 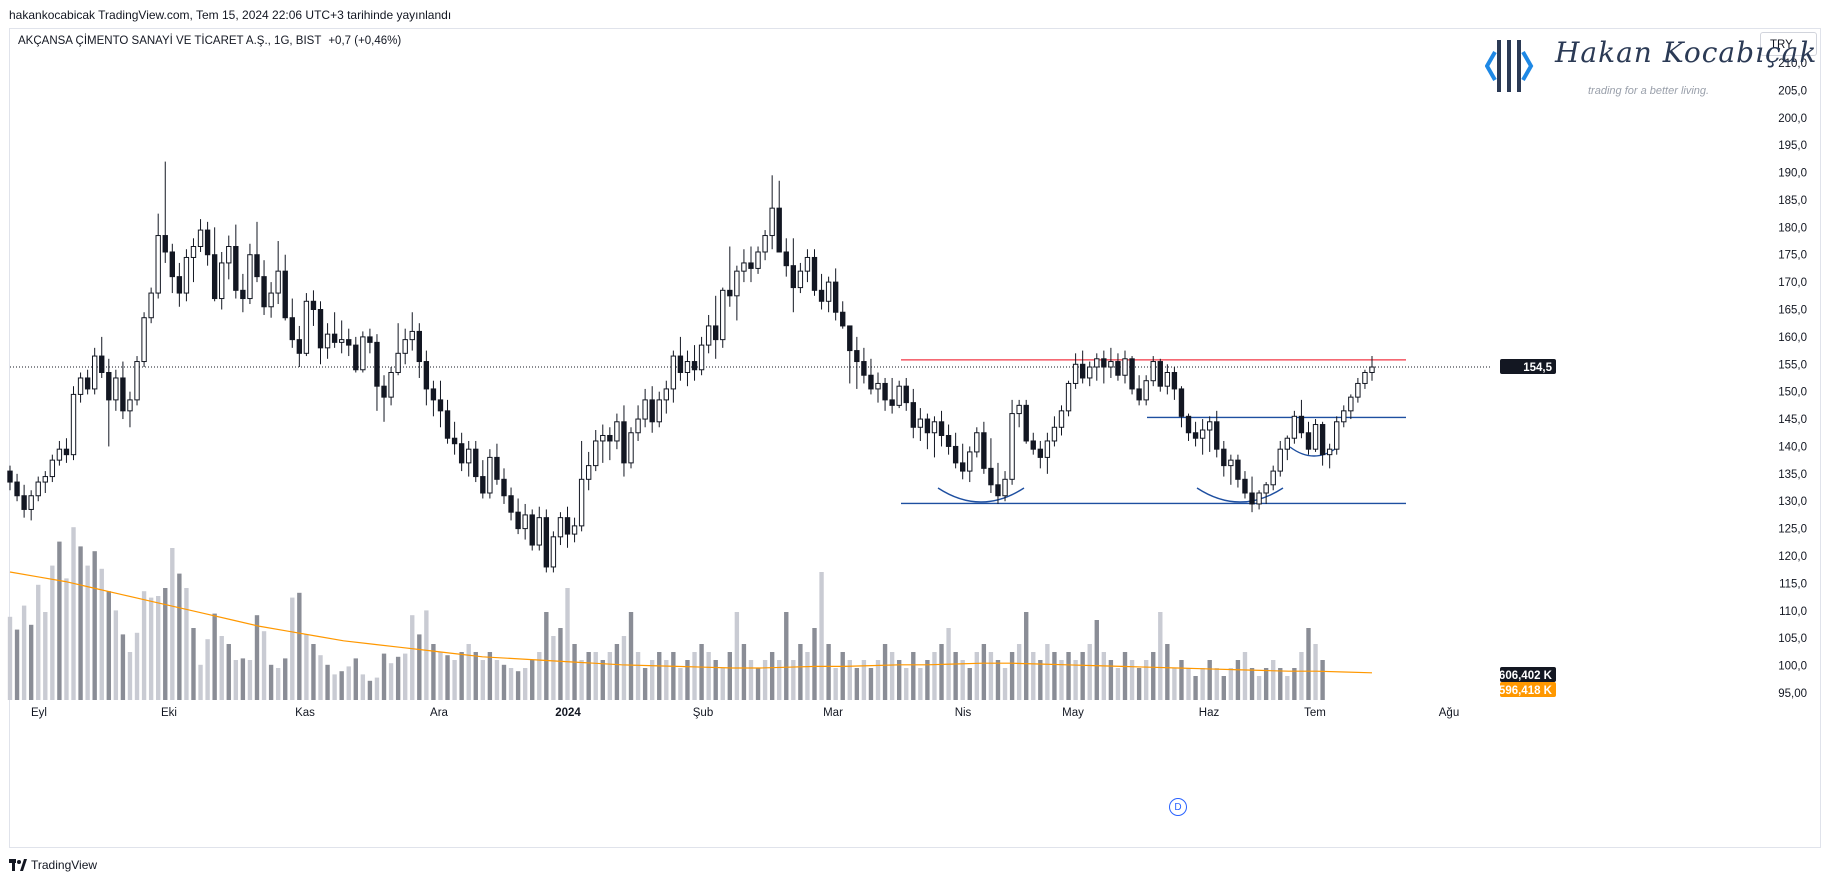 What do you see at coordinates (1788, 44) in the screenshot?
I see `currency-selector: TRY` at bounding box center [1788, 44].